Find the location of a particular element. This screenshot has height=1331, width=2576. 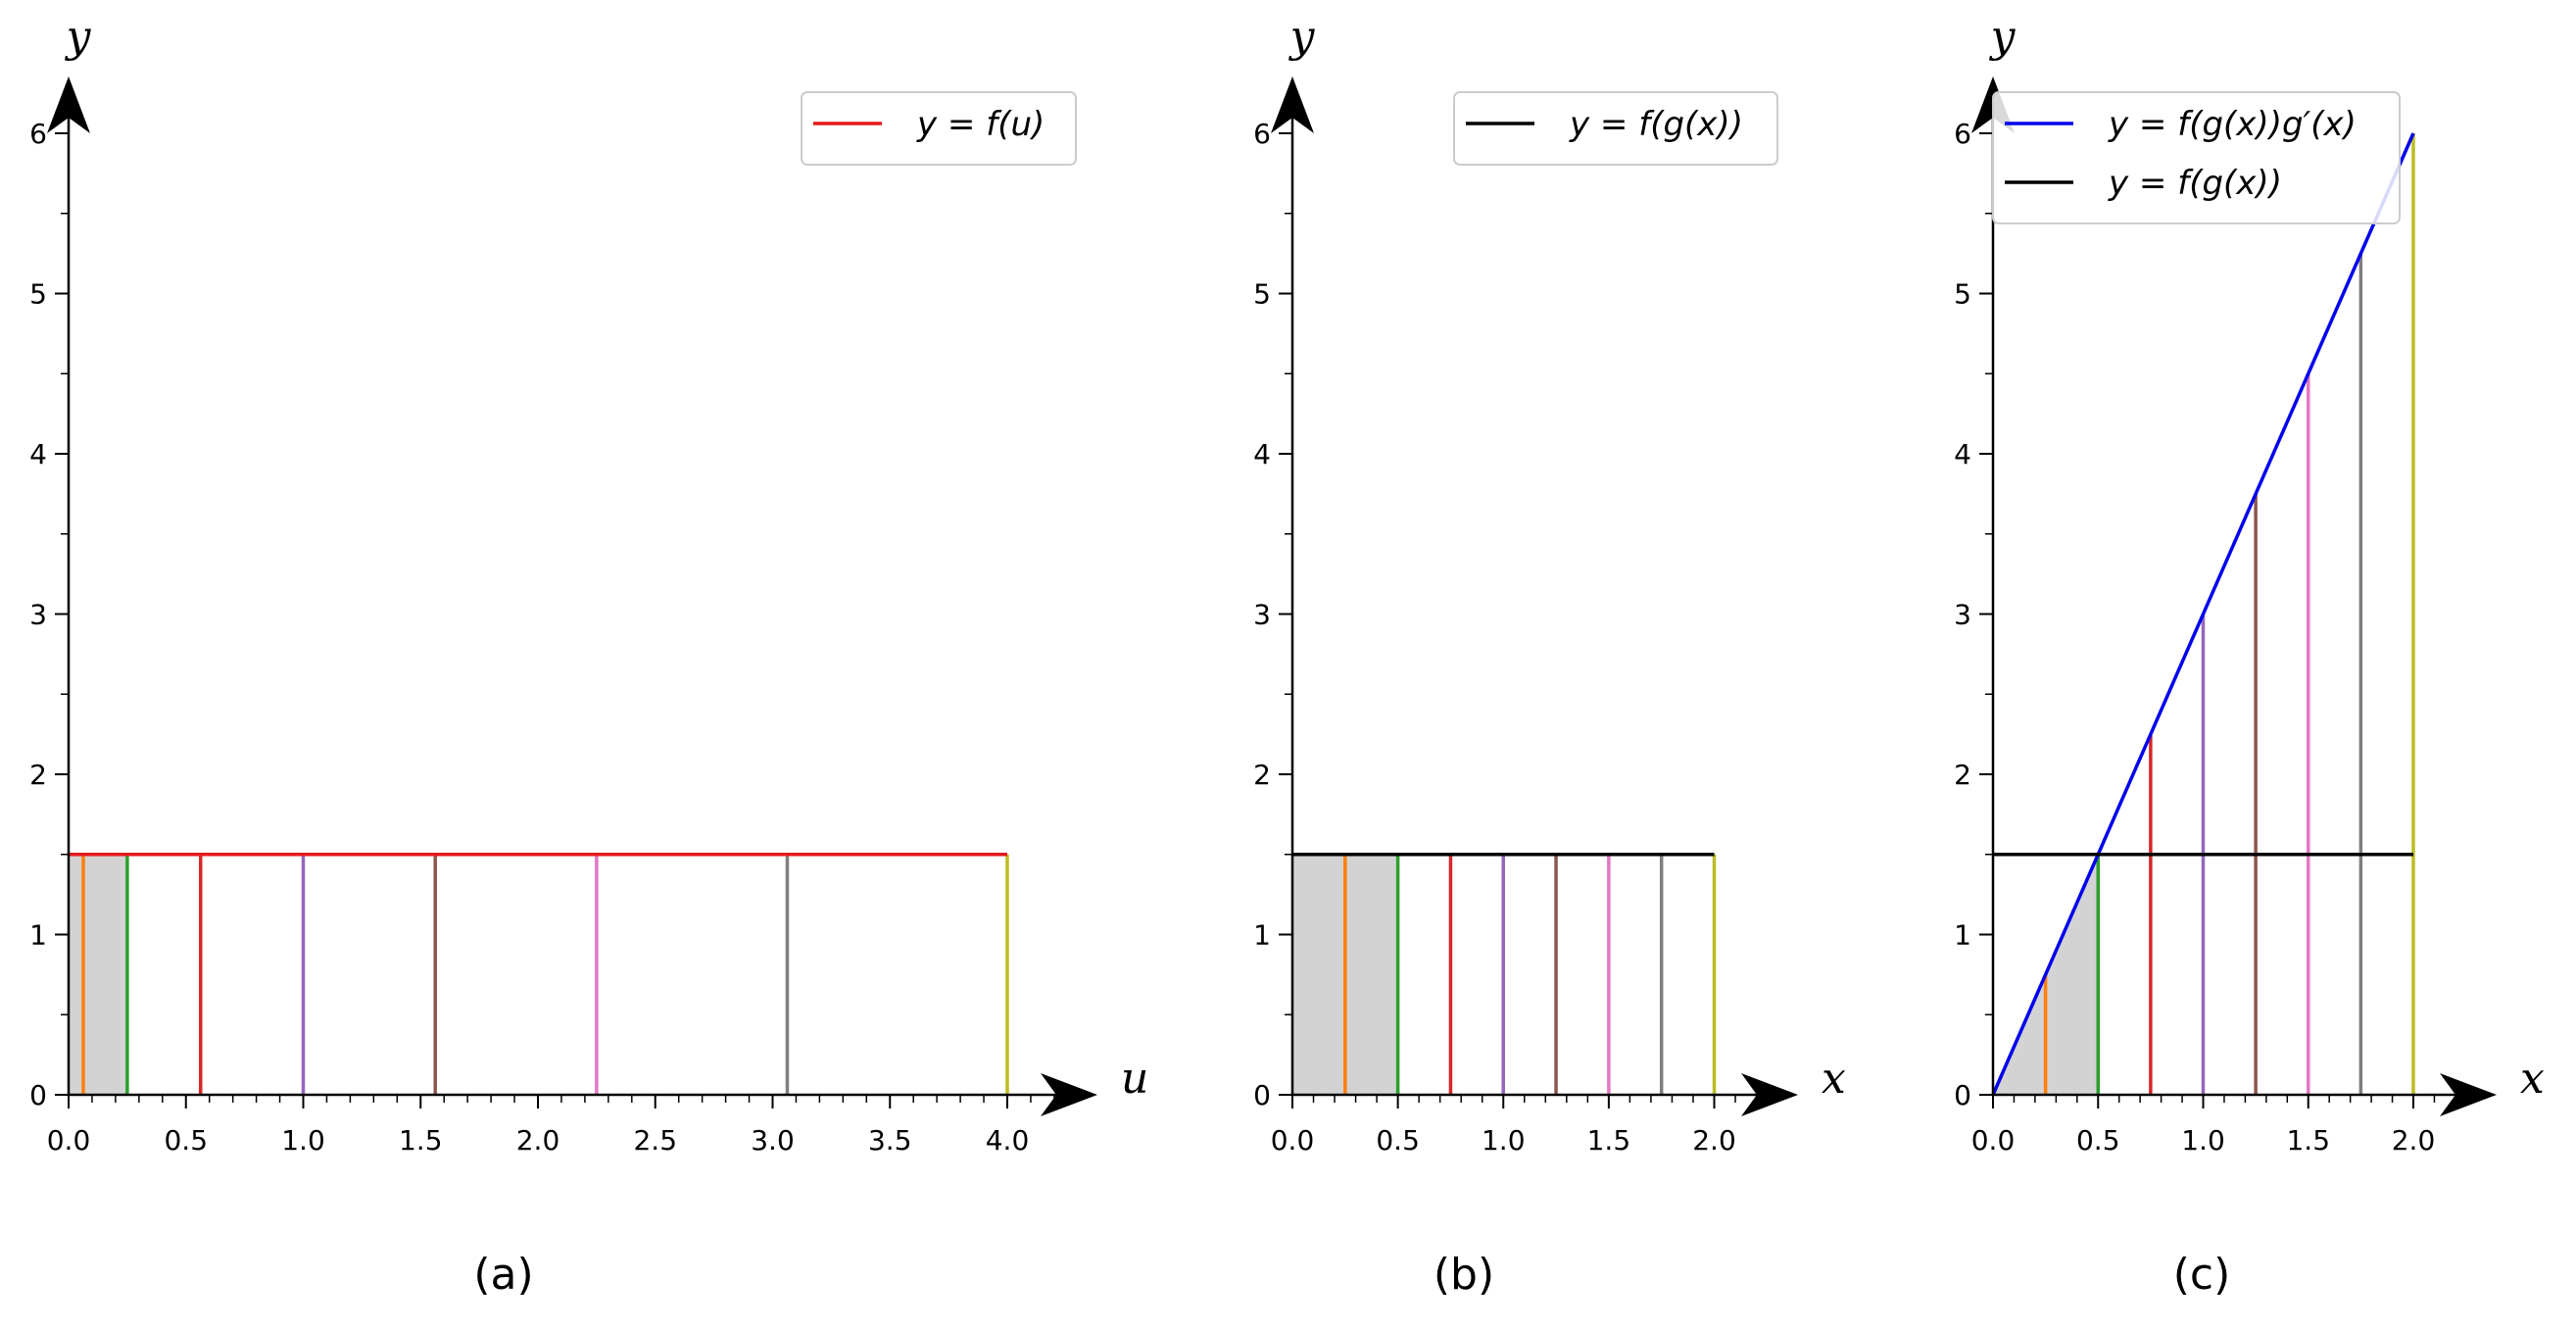

panel-caption: (c) is located at coordinates (2202, 1275).